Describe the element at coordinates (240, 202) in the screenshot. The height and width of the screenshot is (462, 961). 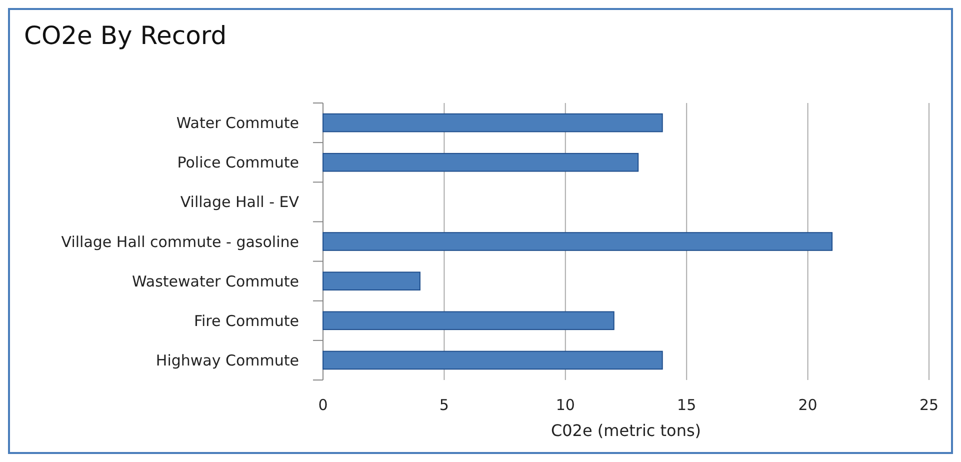
I see `y-tick-label: Village Hall - EV` at that location.